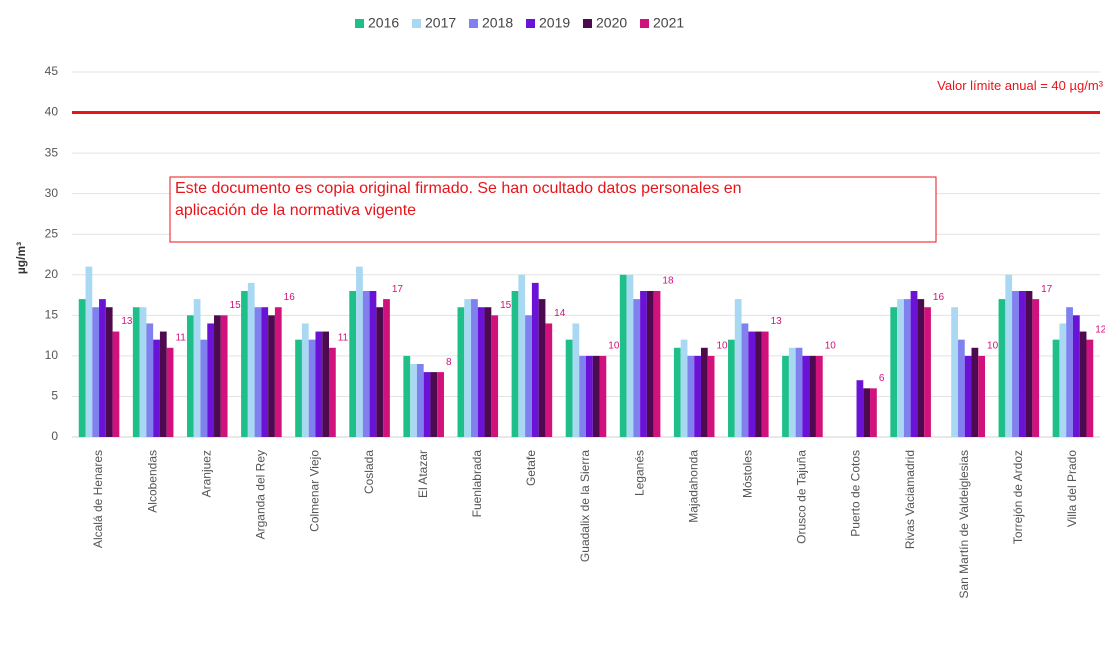  Describe the element at coordinates (939, 297) in the screenshot. I see `data-label: 16` at that location.